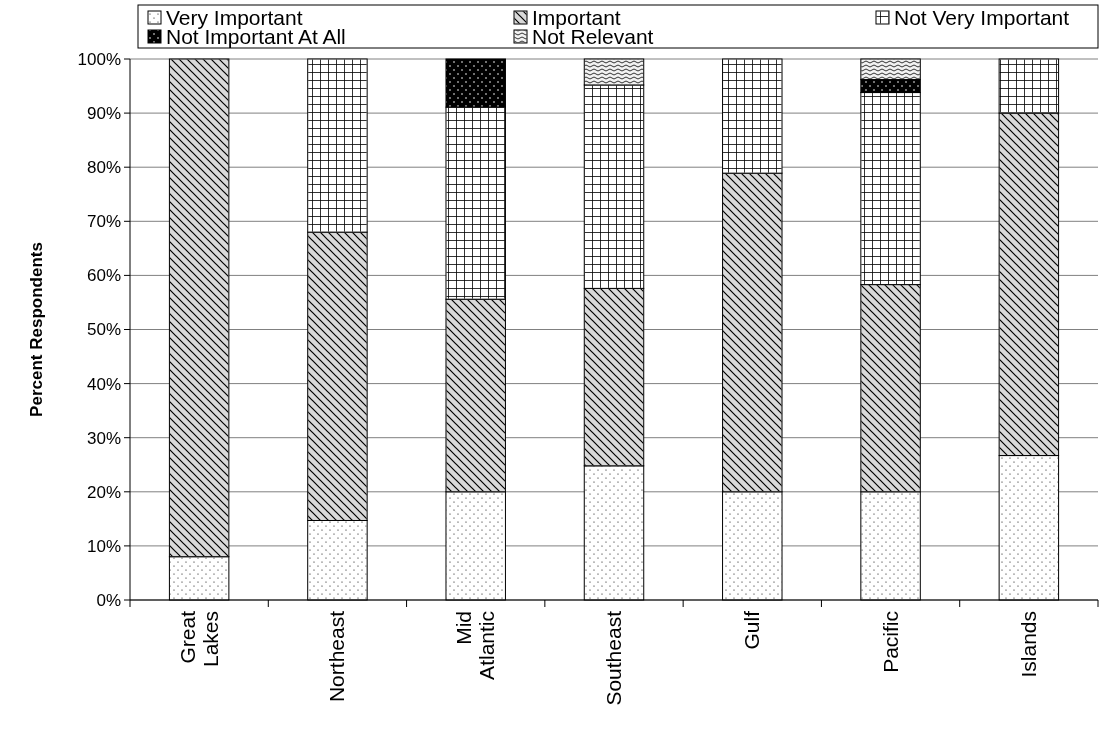 The image size is (1115, 736). Describe the element at coordinates (198, 639) in the screenshot. I see `x-tick-label: Great Lakes` at that location.